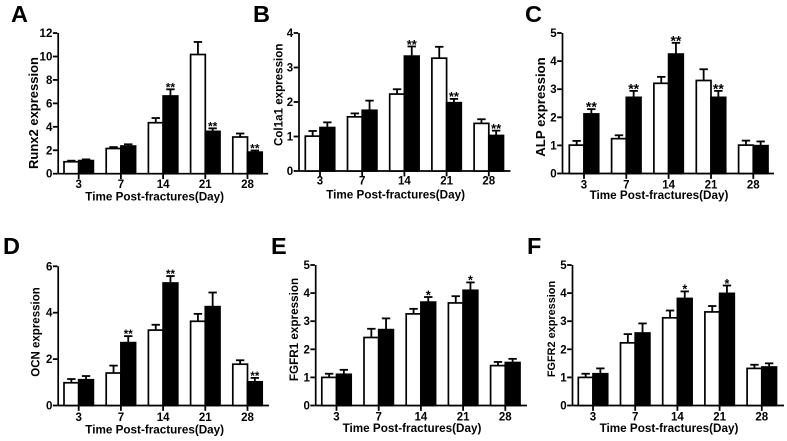 This screenshot has width=787, height=441. What do you see at coordinates (33, 113) in the screenshot?
I see `svg-text: Runx2 expression` at bounding box center [33, 113].